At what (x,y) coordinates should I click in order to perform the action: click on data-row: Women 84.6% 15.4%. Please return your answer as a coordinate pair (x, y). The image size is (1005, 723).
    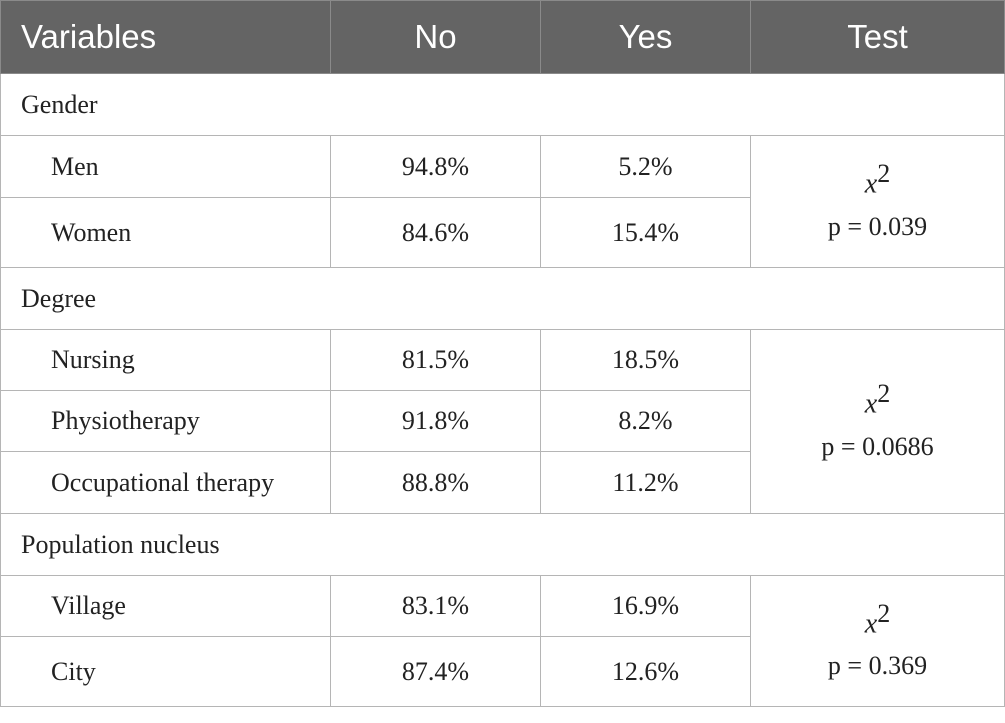
    Looking at the image, I should click on (502, 232).